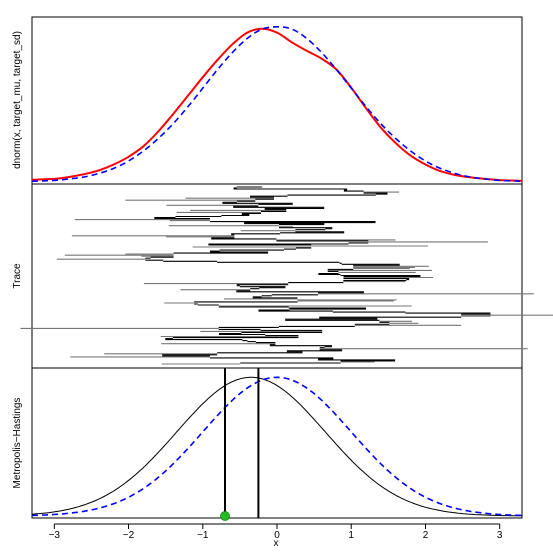 This screenshot has height=553, width=553. I want to click on trace-y-axis-label: Trace, so click(17, 276).